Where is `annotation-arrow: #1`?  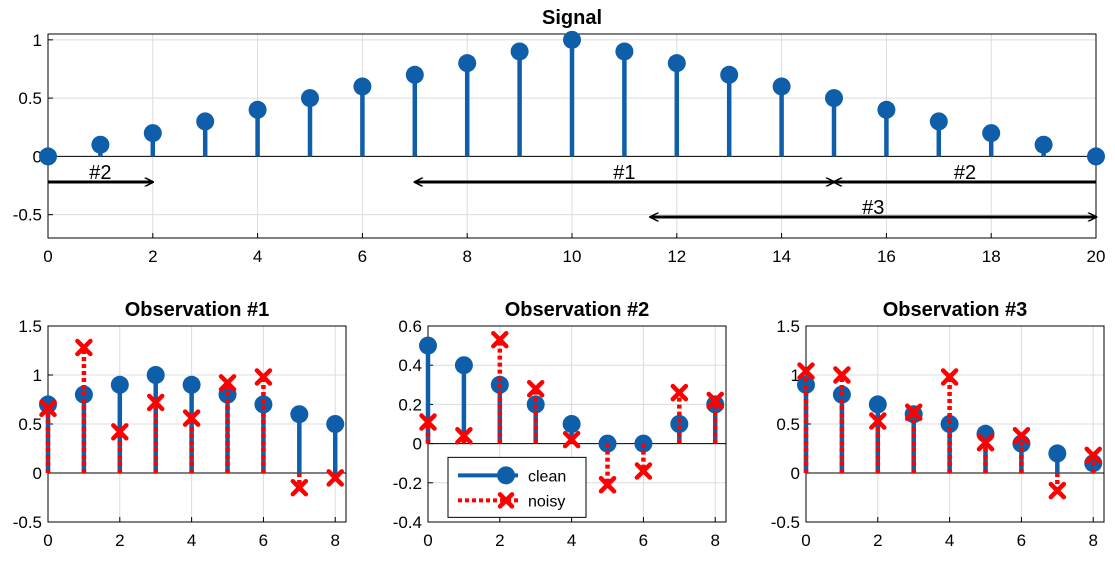 annotation-arrow: #1 is located at coordinates (624, 173).